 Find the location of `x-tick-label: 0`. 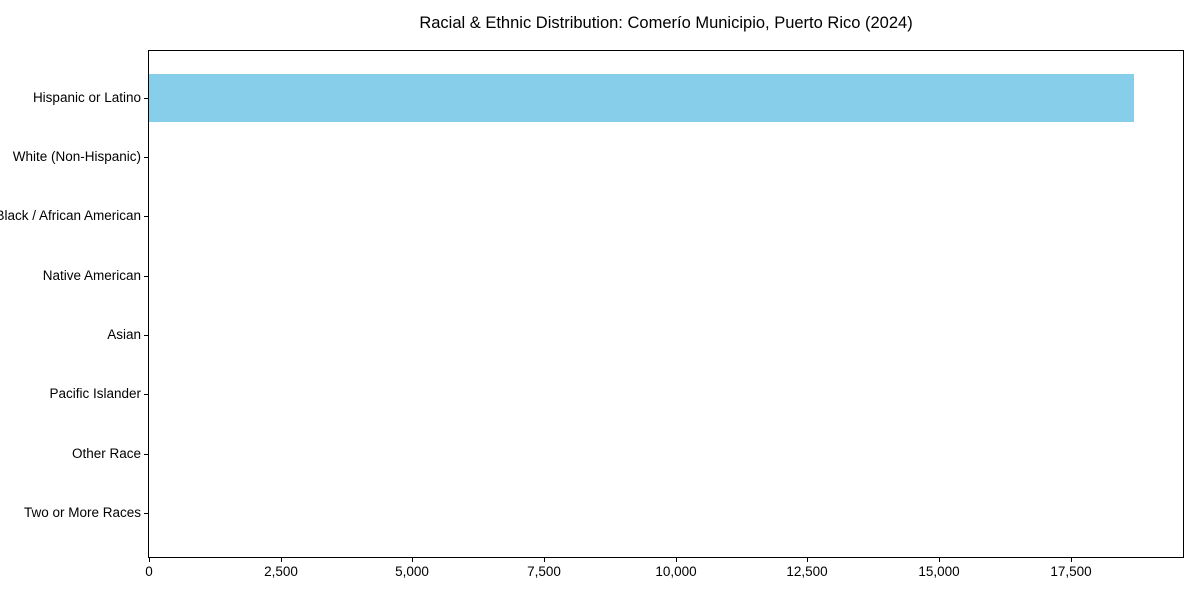

x-tick-label: 0 is located at coordinates (149, 571).